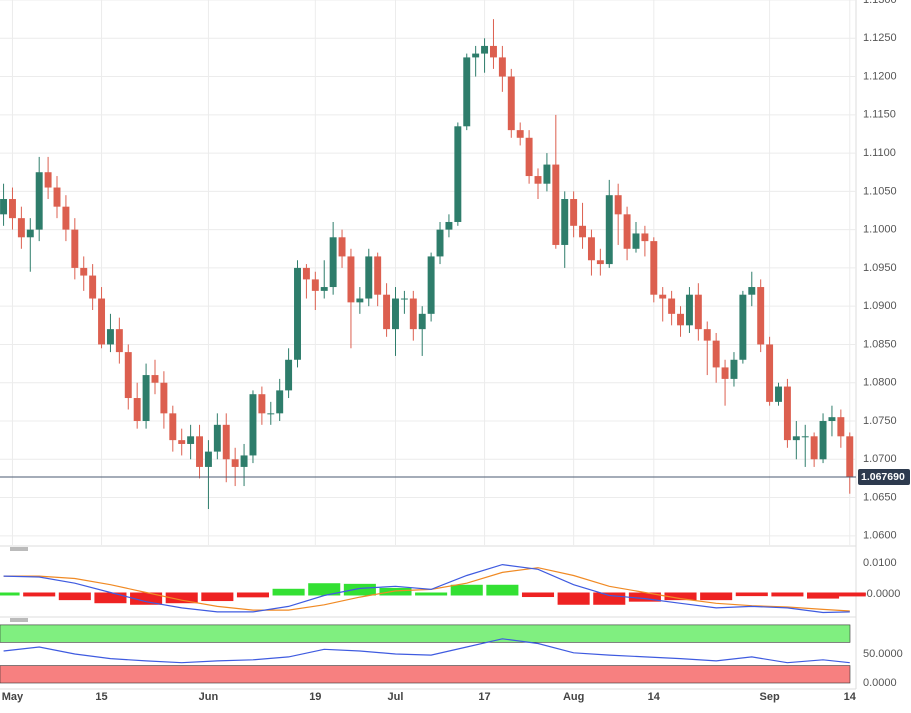 This screenshot has height=713, width=911. Describe the element at coordinates (880, 191) in the screenshot. I see `y-tick-label: 1.1050` at that location.